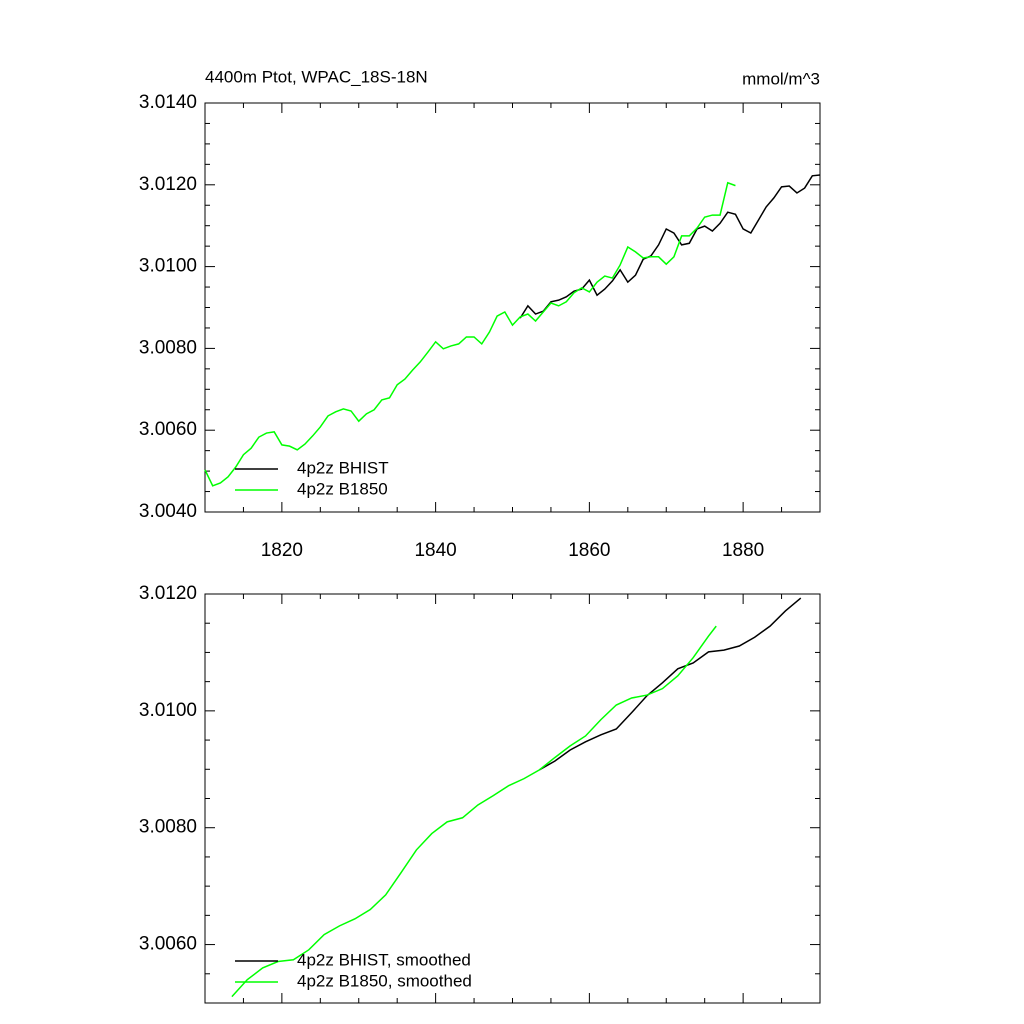 The image size is (1024, 1024). Describe the element at coordinates (743, 550) in the screenshot. I see `x-tick-label: 1880` at that location.